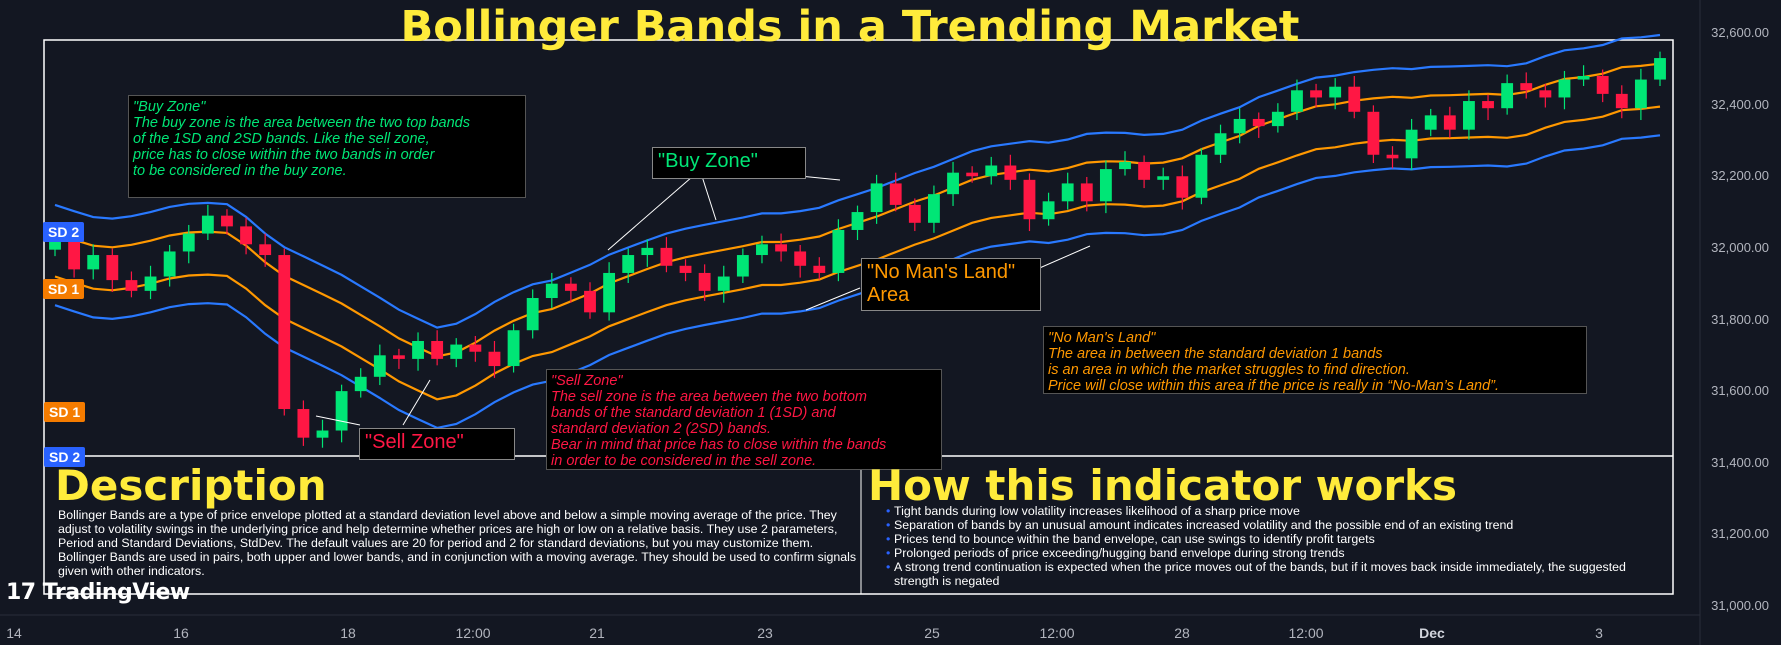  I want to click on price-tick-label: 32,000.00, so click(1740, 247).